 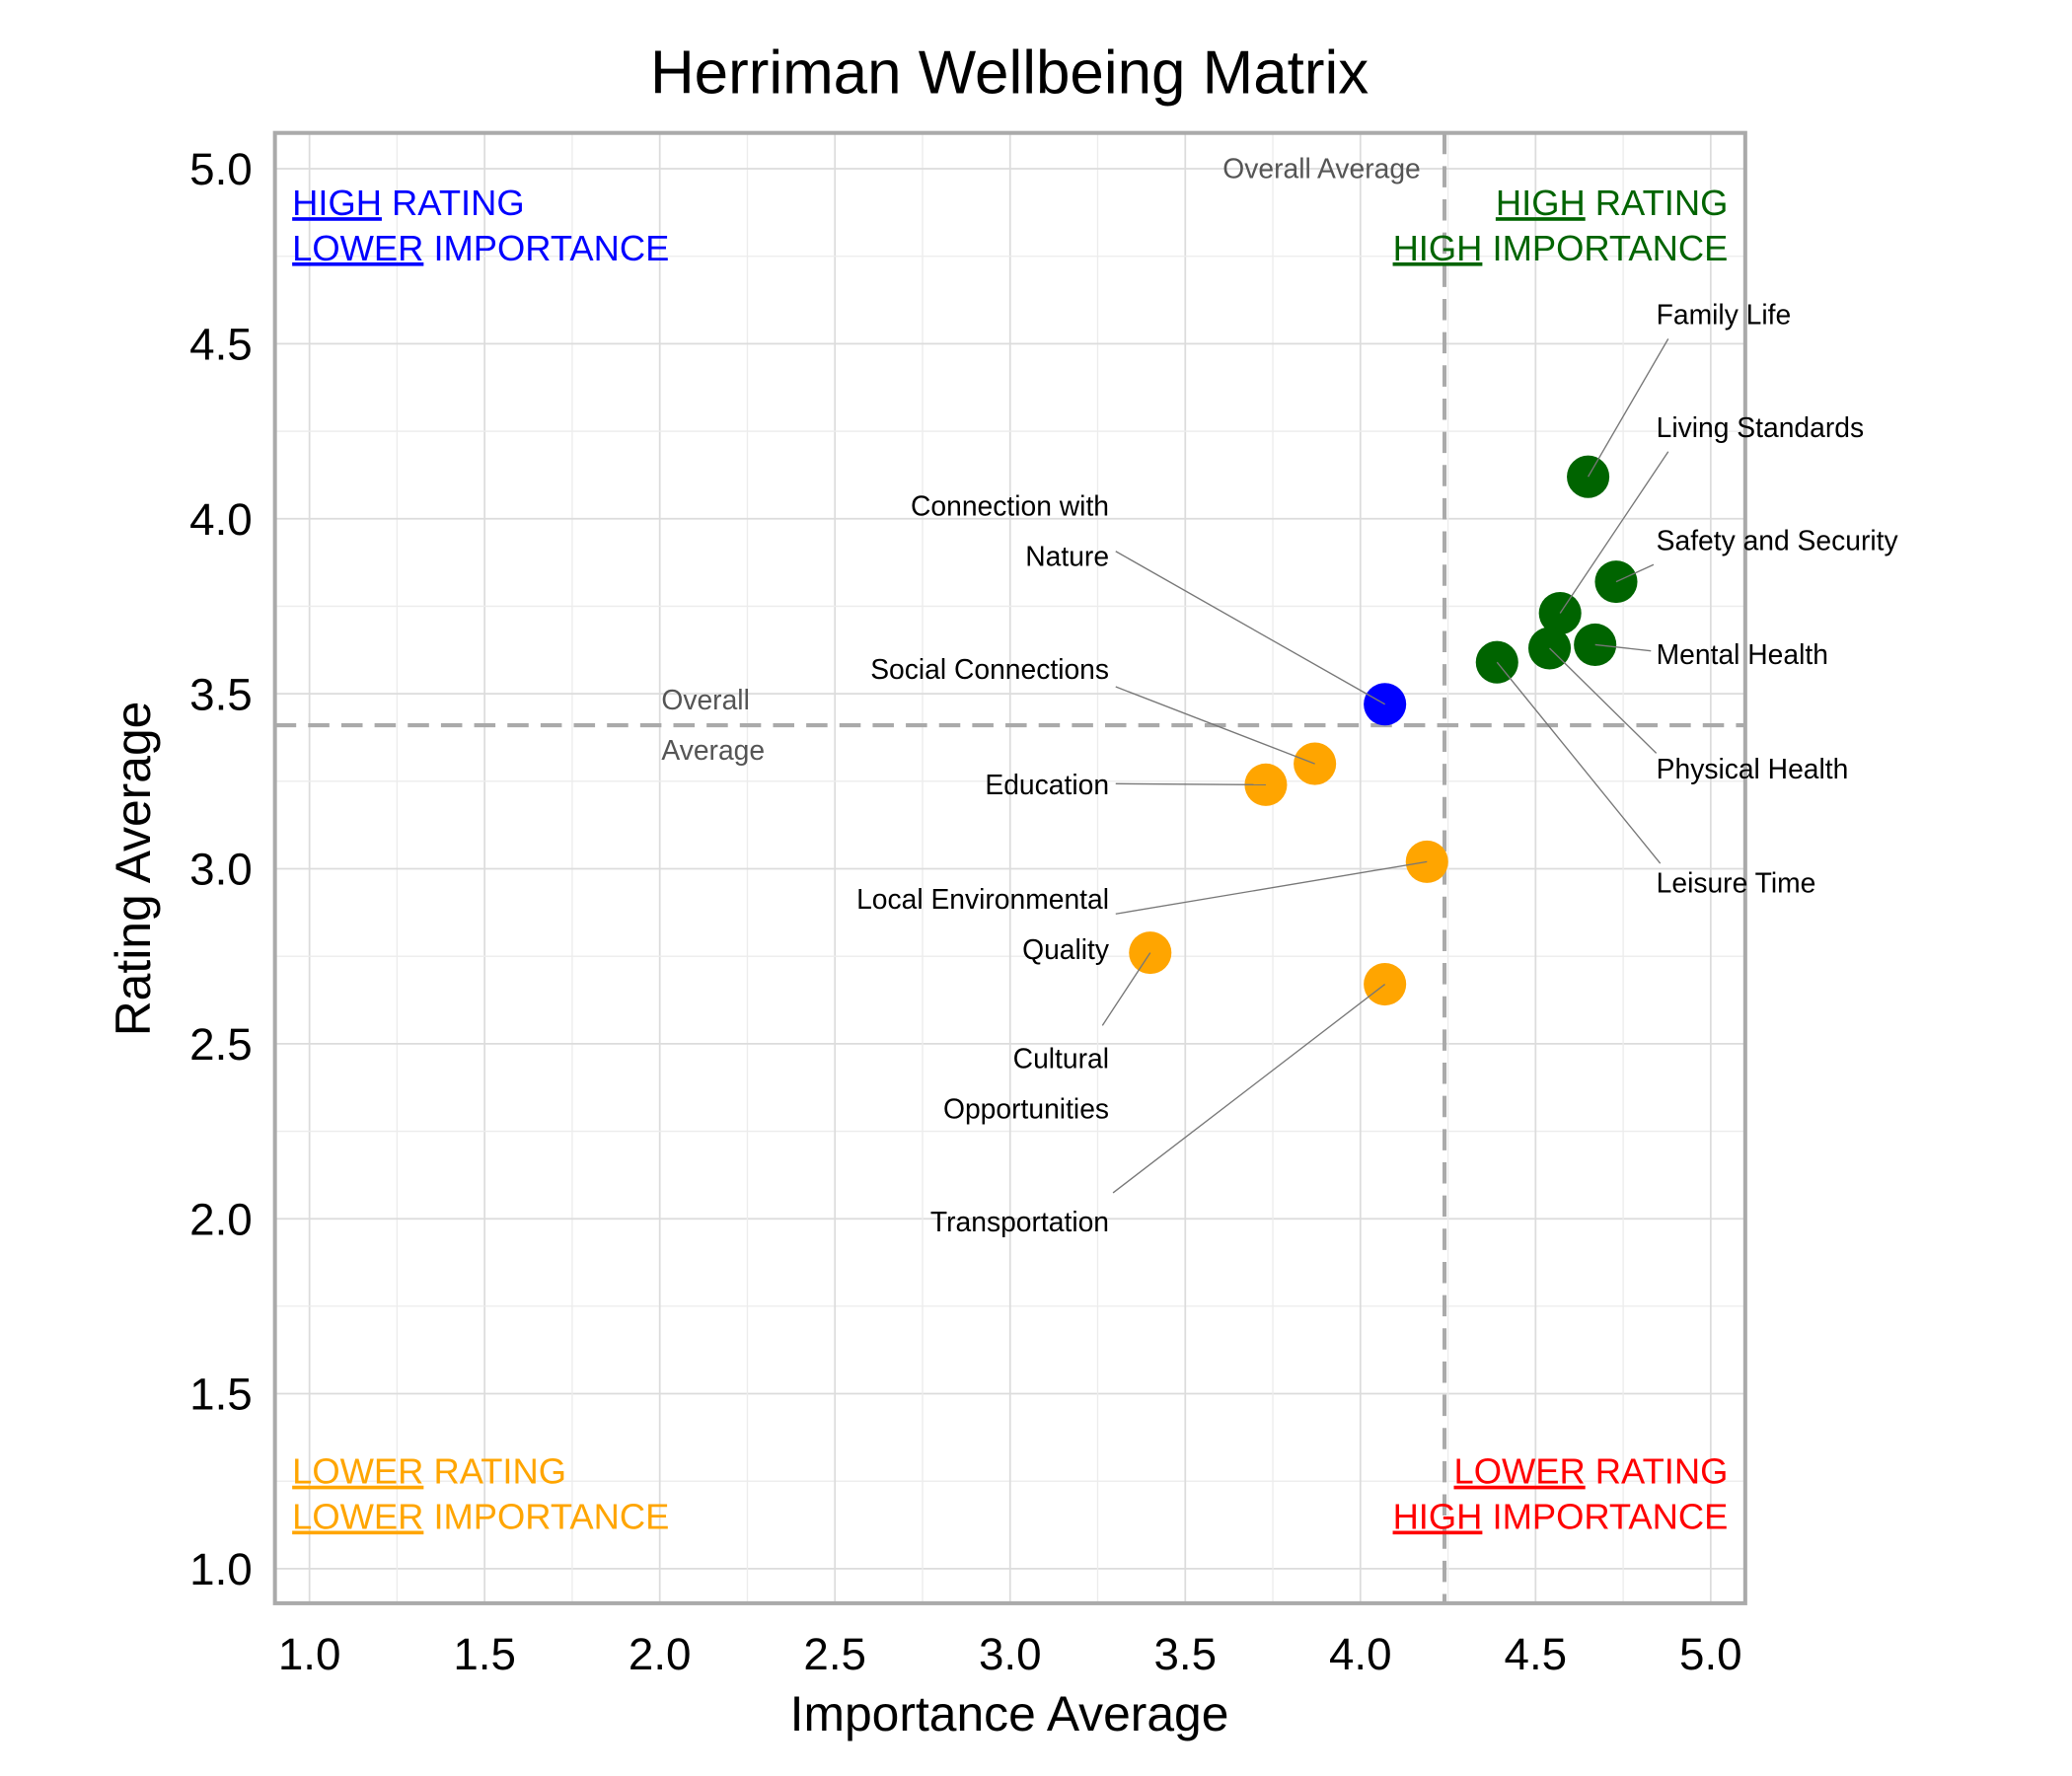 What do you see at coordinates (133, 870) in the screenshot?
I see `y-axis-label: Rating Average` at bounding box center [133, 870].